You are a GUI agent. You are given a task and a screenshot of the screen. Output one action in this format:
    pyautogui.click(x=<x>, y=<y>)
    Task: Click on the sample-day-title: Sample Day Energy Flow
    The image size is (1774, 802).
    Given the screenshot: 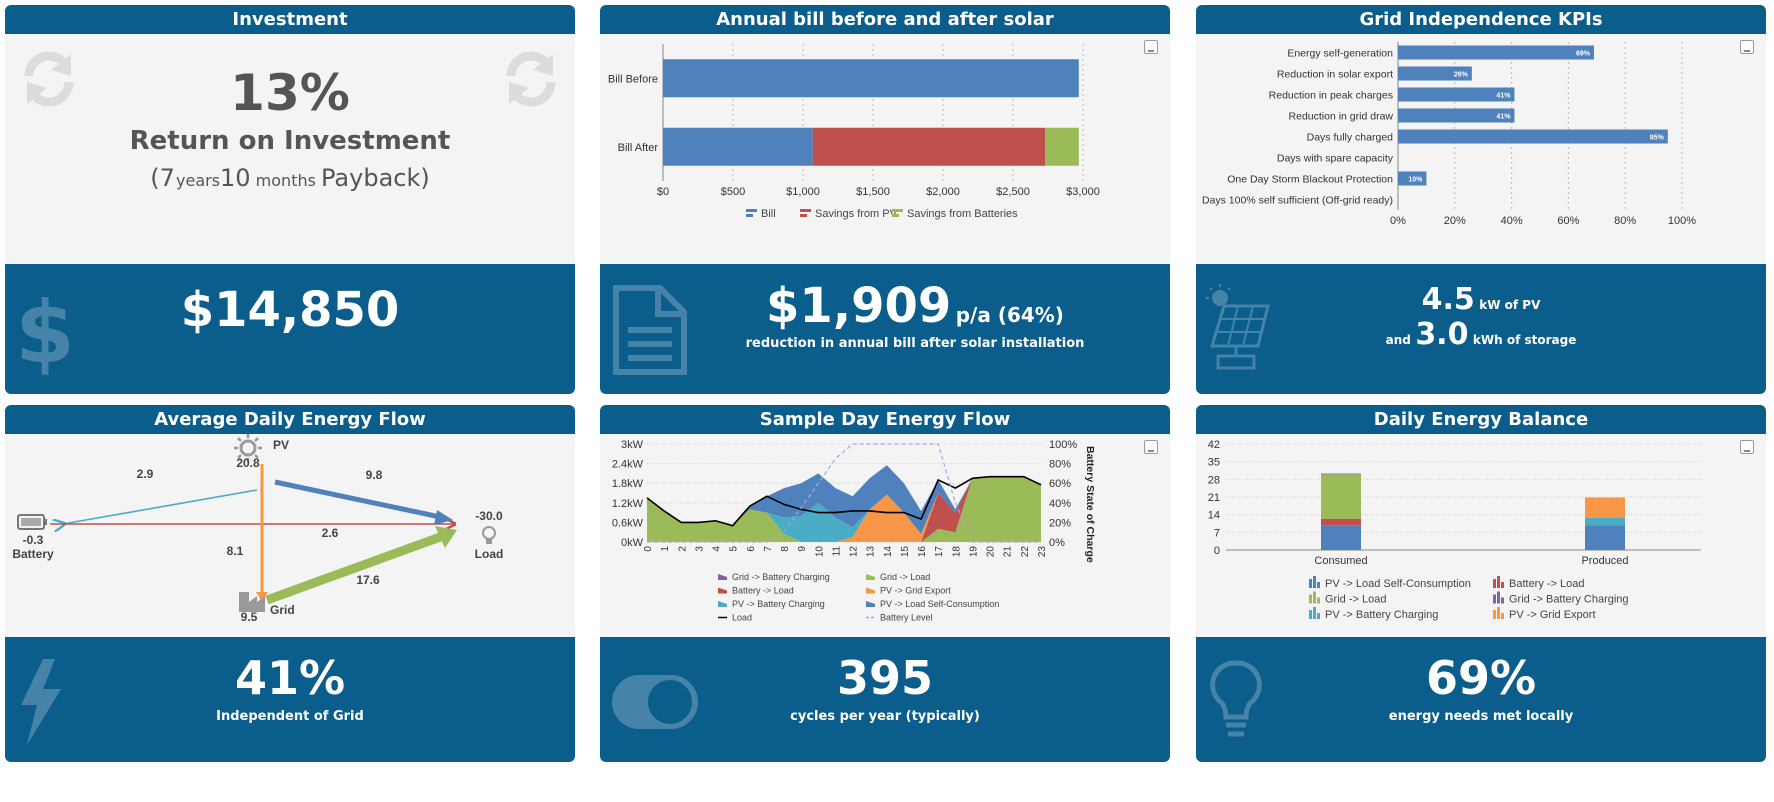 What is the action you would take?
    pyautogui.click(x=885, y=419)
    